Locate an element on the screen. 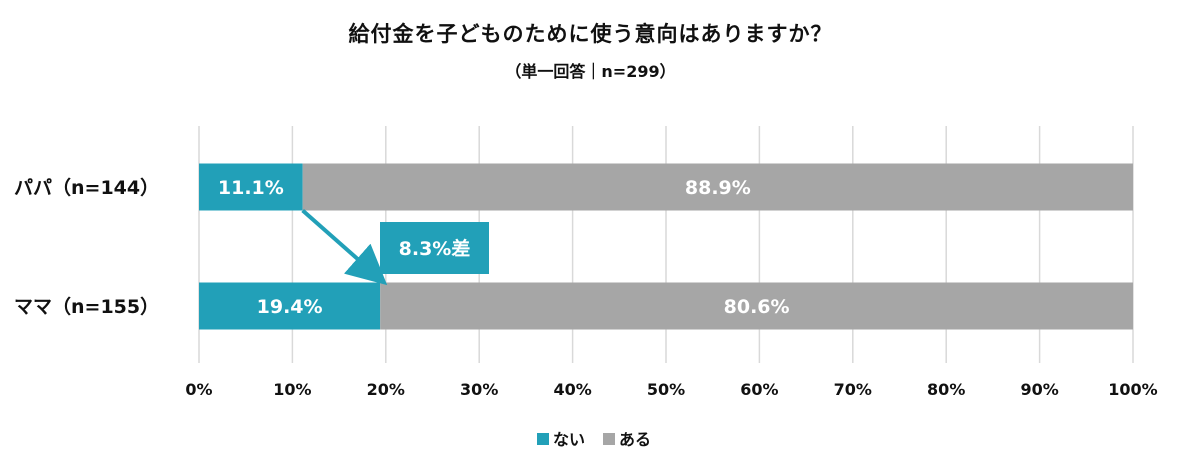 This screenshot has height=470, width=1181. difference-label: 8.3%差 is located at coordinates (435, 248).